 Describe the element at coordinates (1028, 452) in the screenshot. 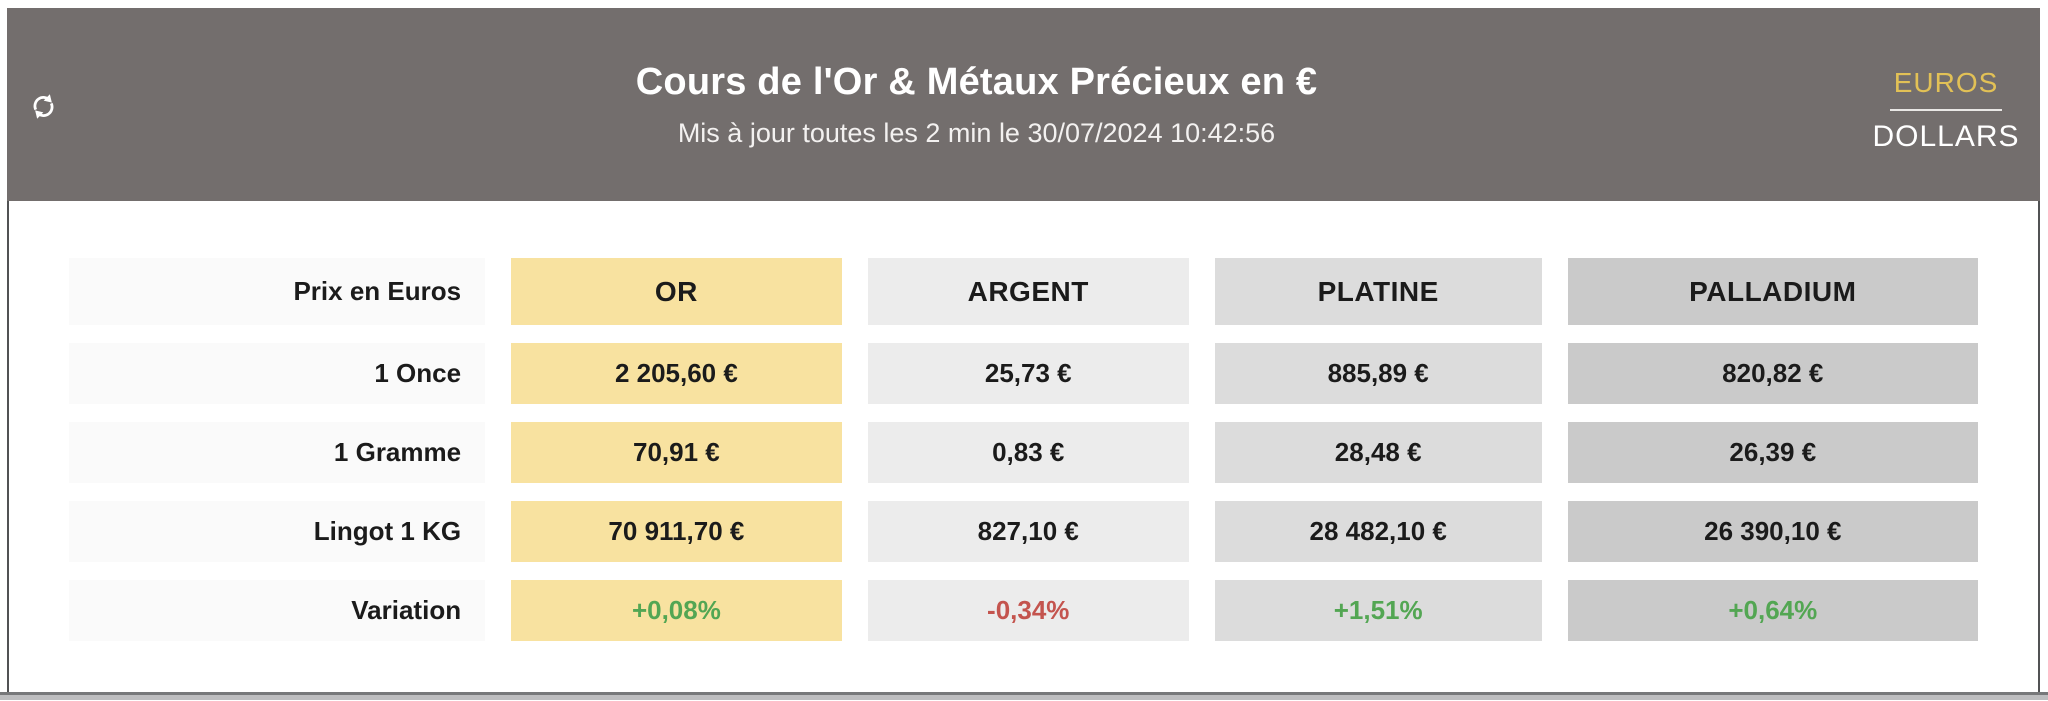

I see `price-argent-gramme: 0,83 €` at that location.